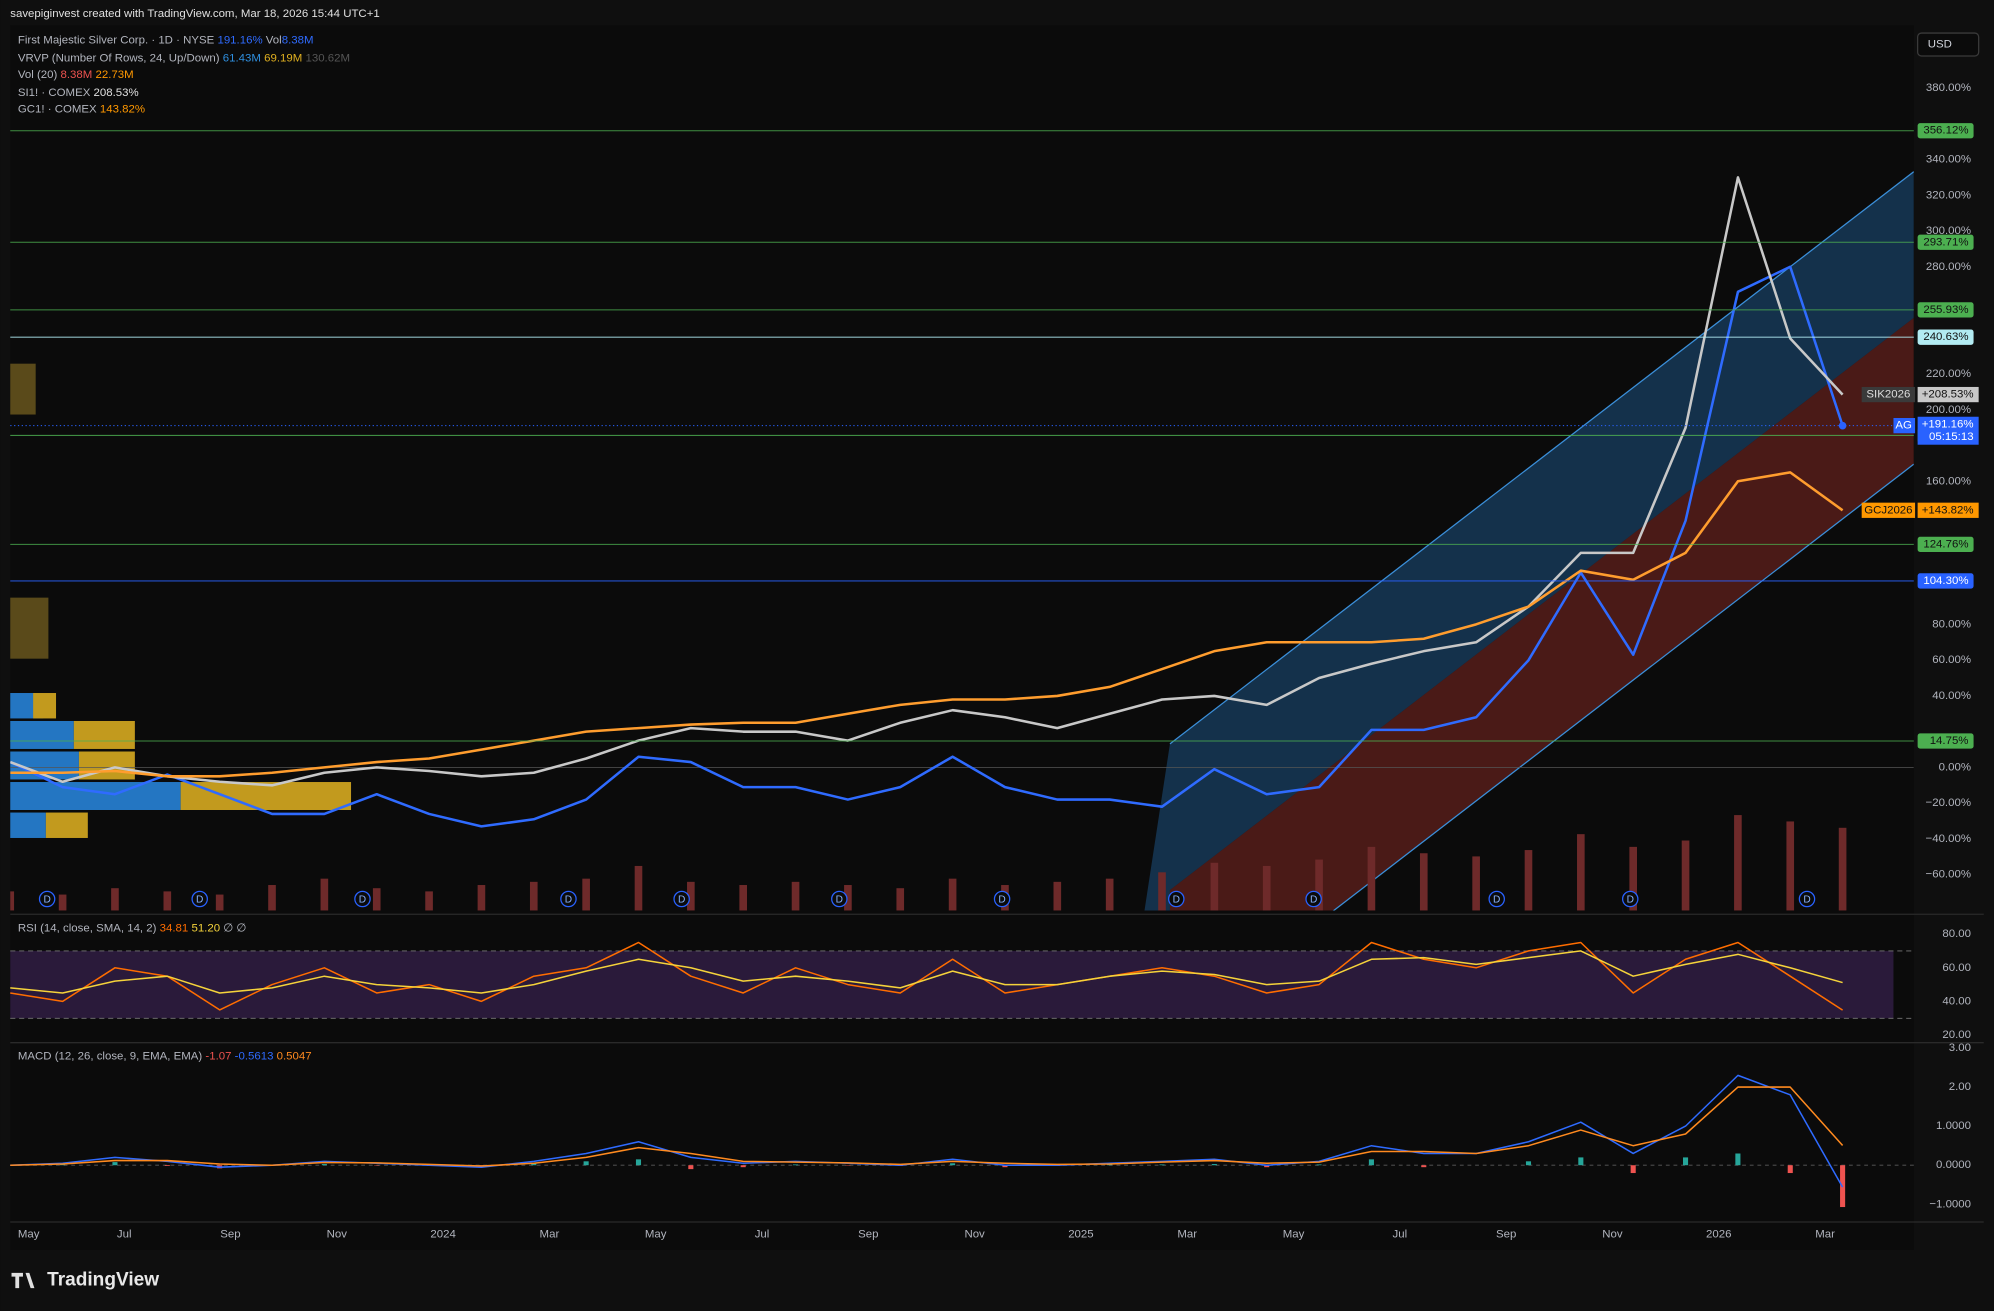 This screenshot has height=1311, width=1994. What do you see at coordinates (174, 928) in the screenshot?
I see `legend-value: 34.81` at bounding box center [174, 928].